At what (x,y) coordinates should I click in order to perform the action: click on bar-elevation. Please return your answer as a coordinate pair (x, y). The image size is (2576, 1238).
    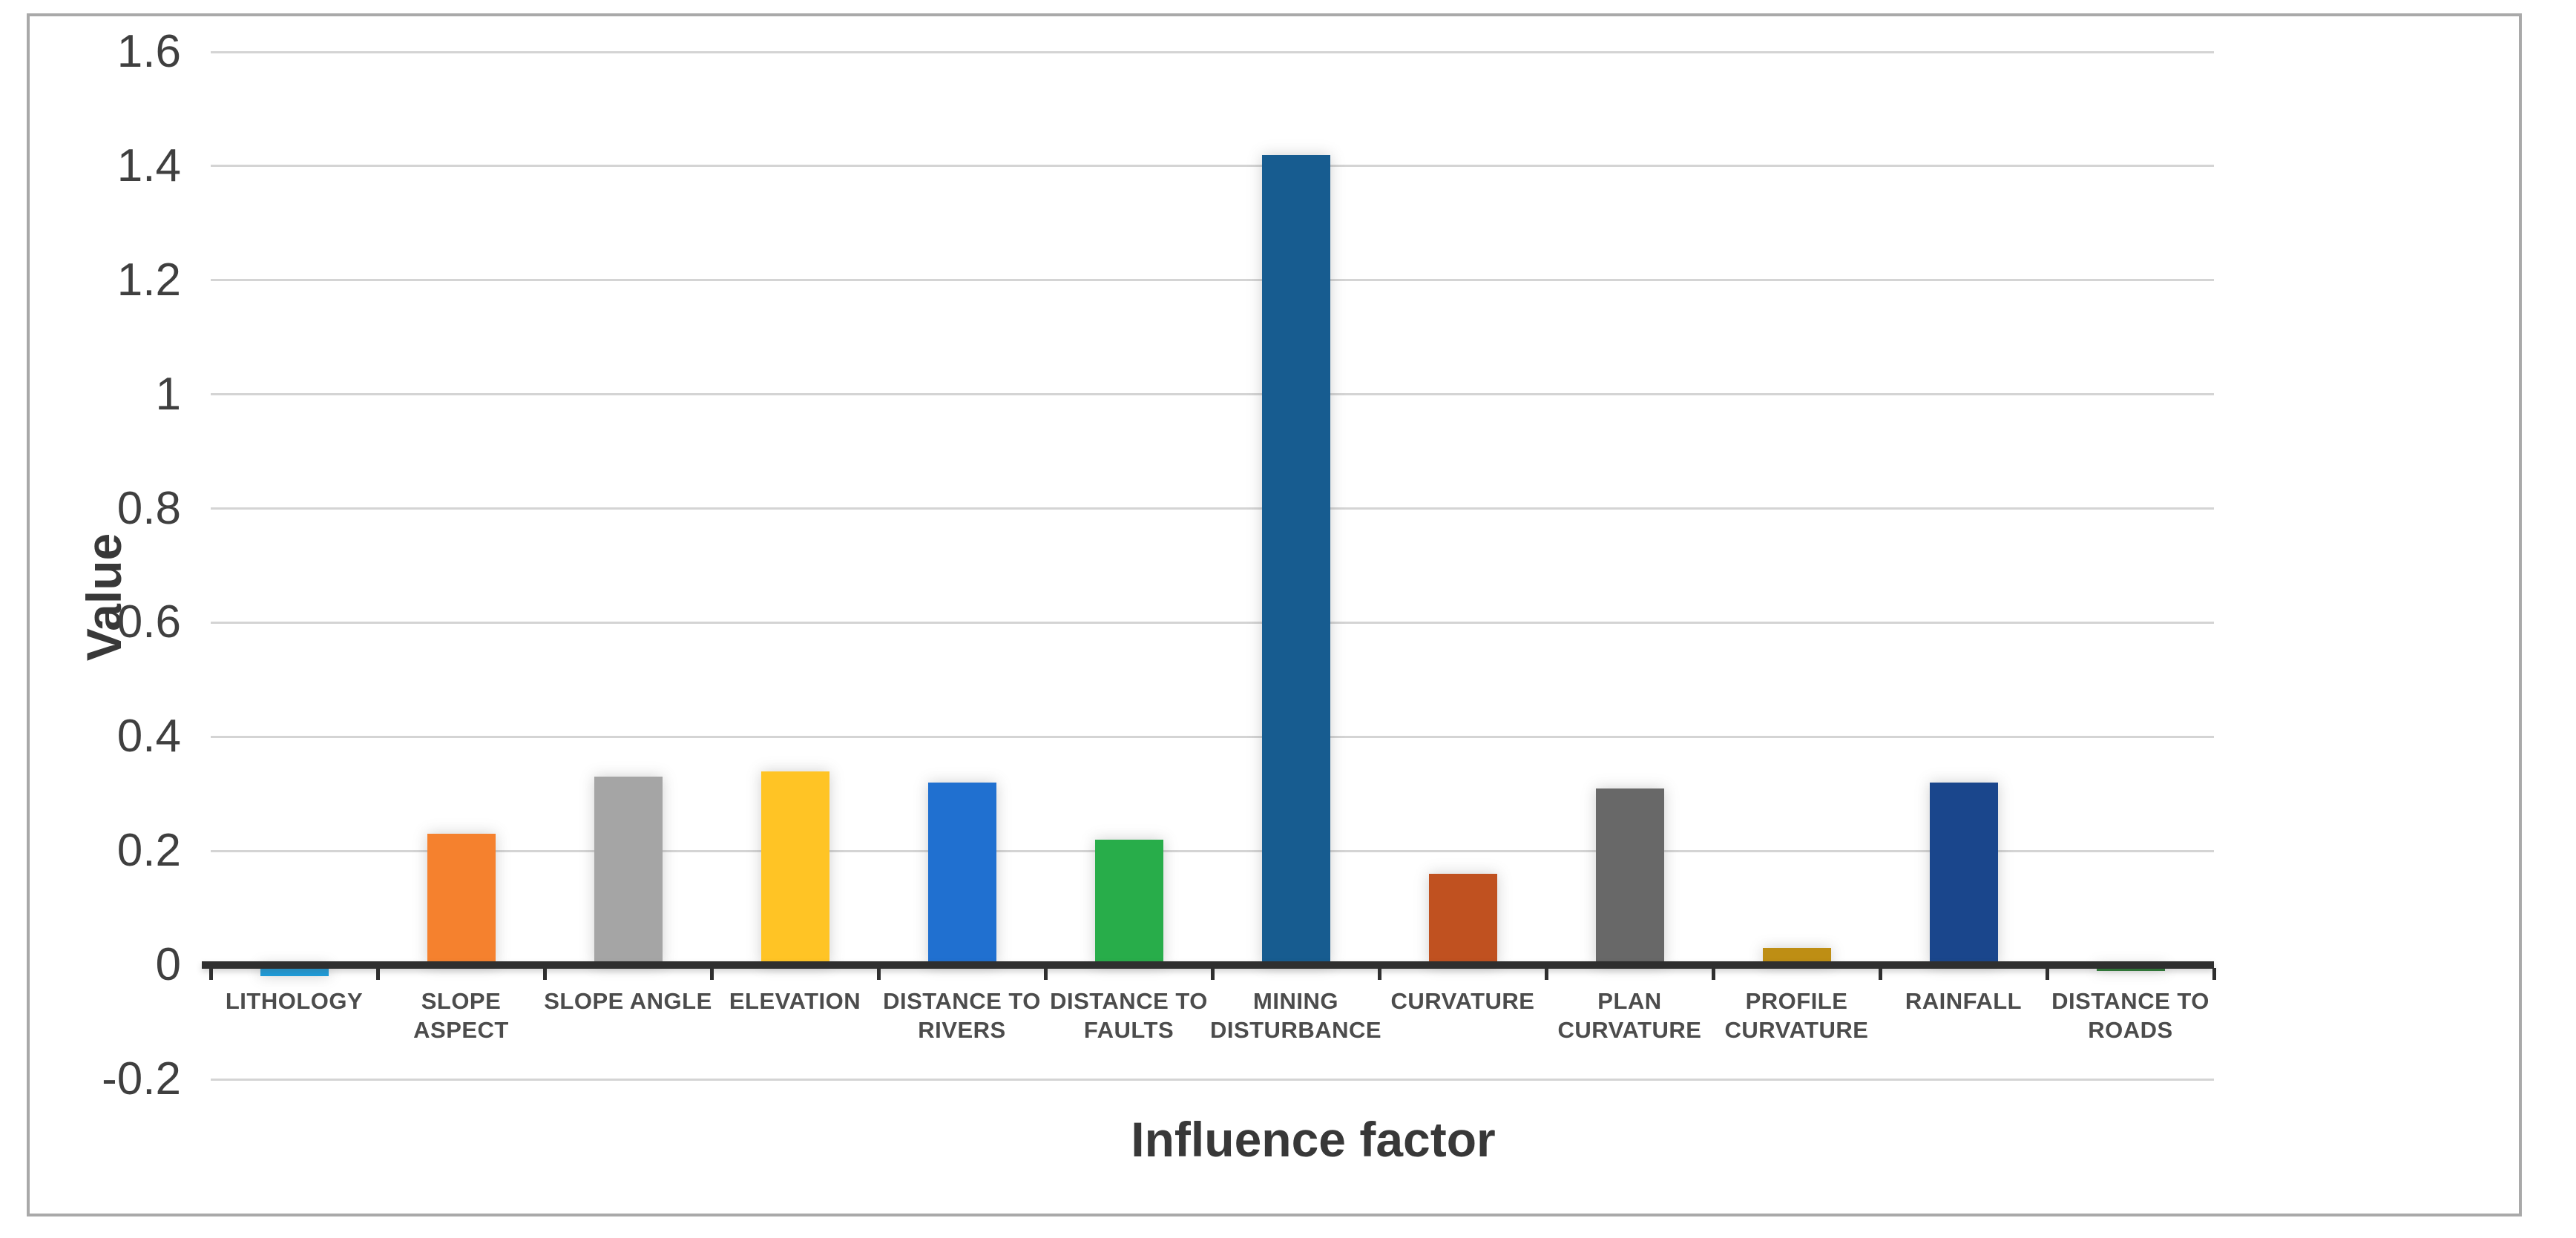
    Looking at the image, I should click on (794, 869).